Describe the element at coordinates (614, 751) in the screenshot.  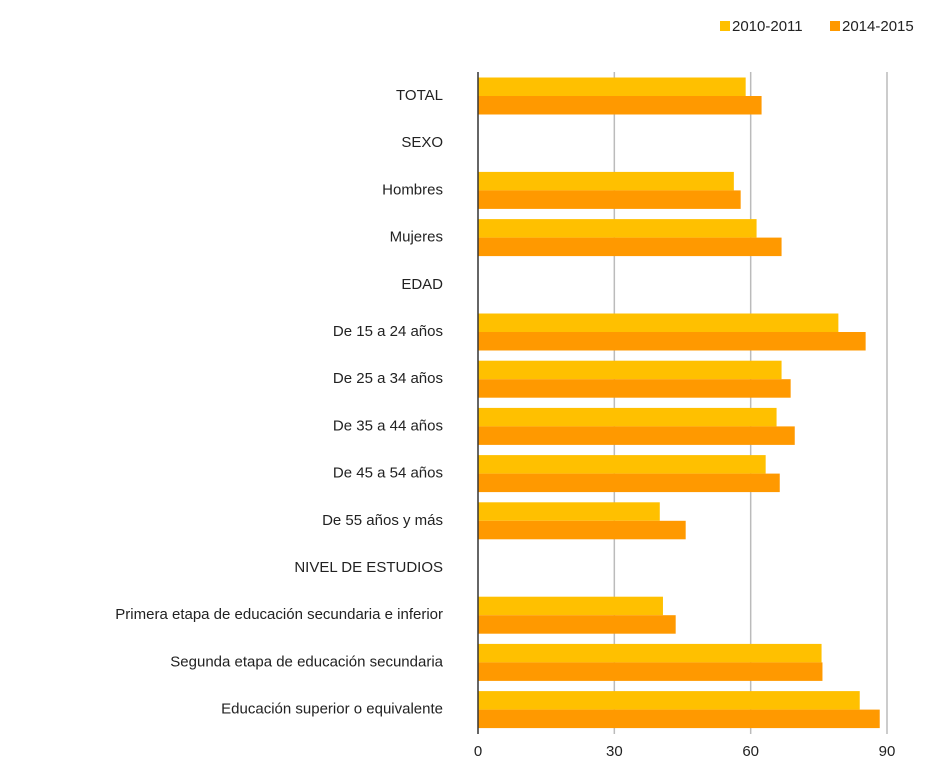
I see `x-tick-label: 30` at that location.